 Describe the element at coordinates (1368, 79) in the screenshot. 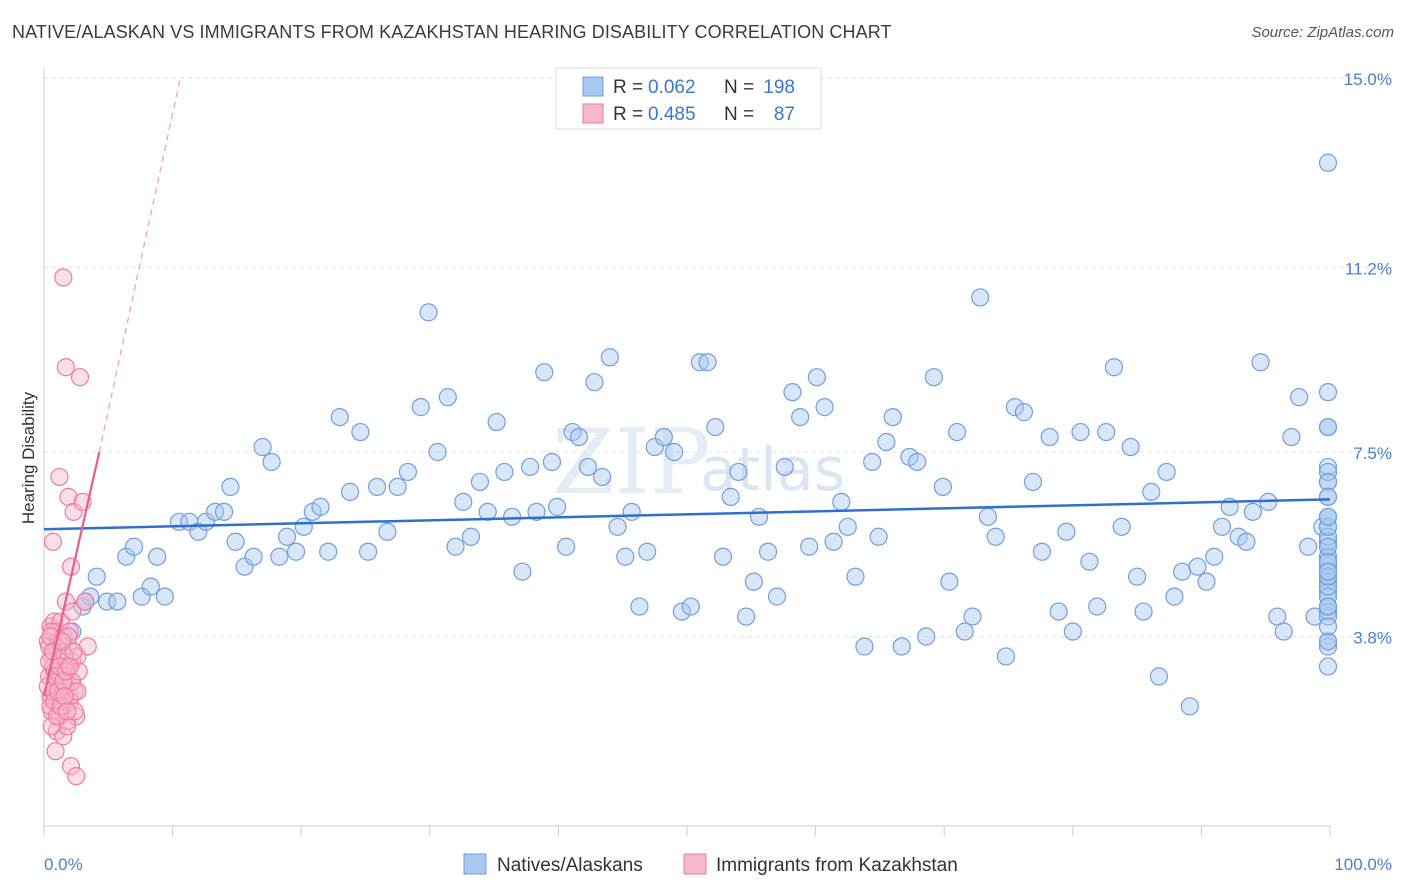

I see `y-tick-label-3: 15.0%` at that location.